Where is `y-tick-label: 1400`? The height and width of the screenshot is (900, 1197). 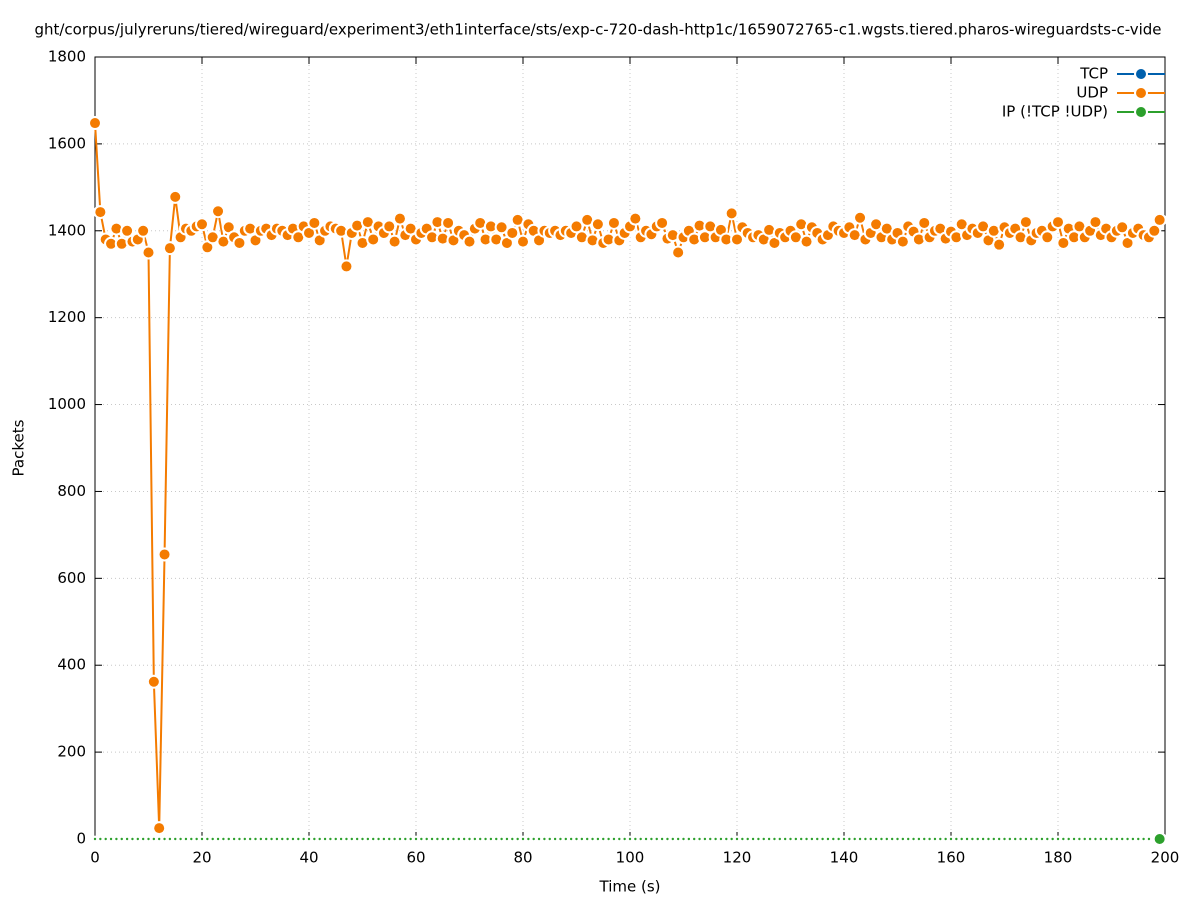 y-tick-label: 1400 is located at coordinates (67, 230).